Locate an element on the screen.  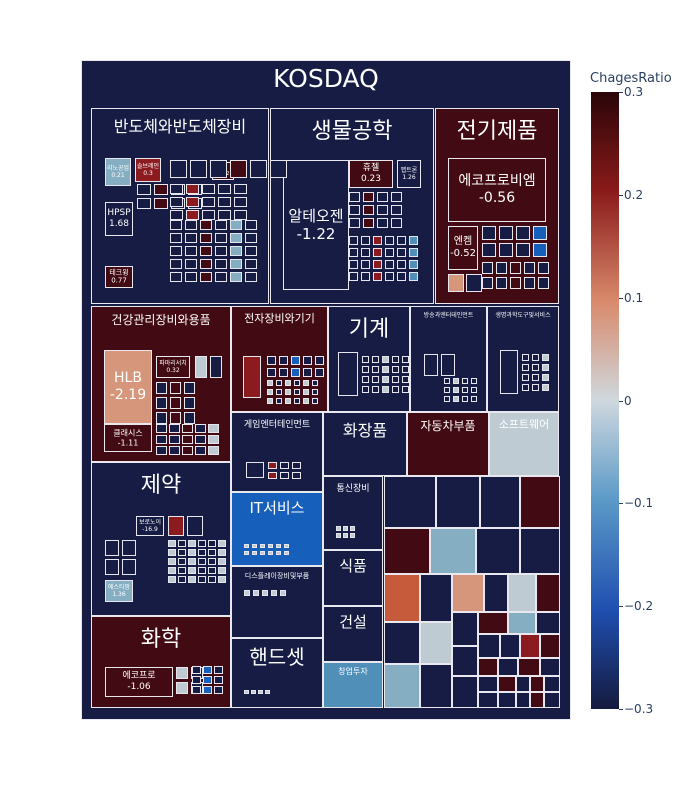
sector-tile: 자동차부품 is located at coordinates (448, 444).